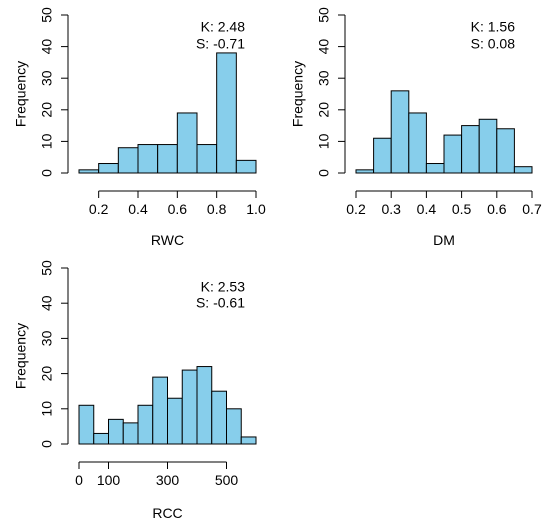  I want to click on skewness-annotation: S: 0.08, so click(493, 44).